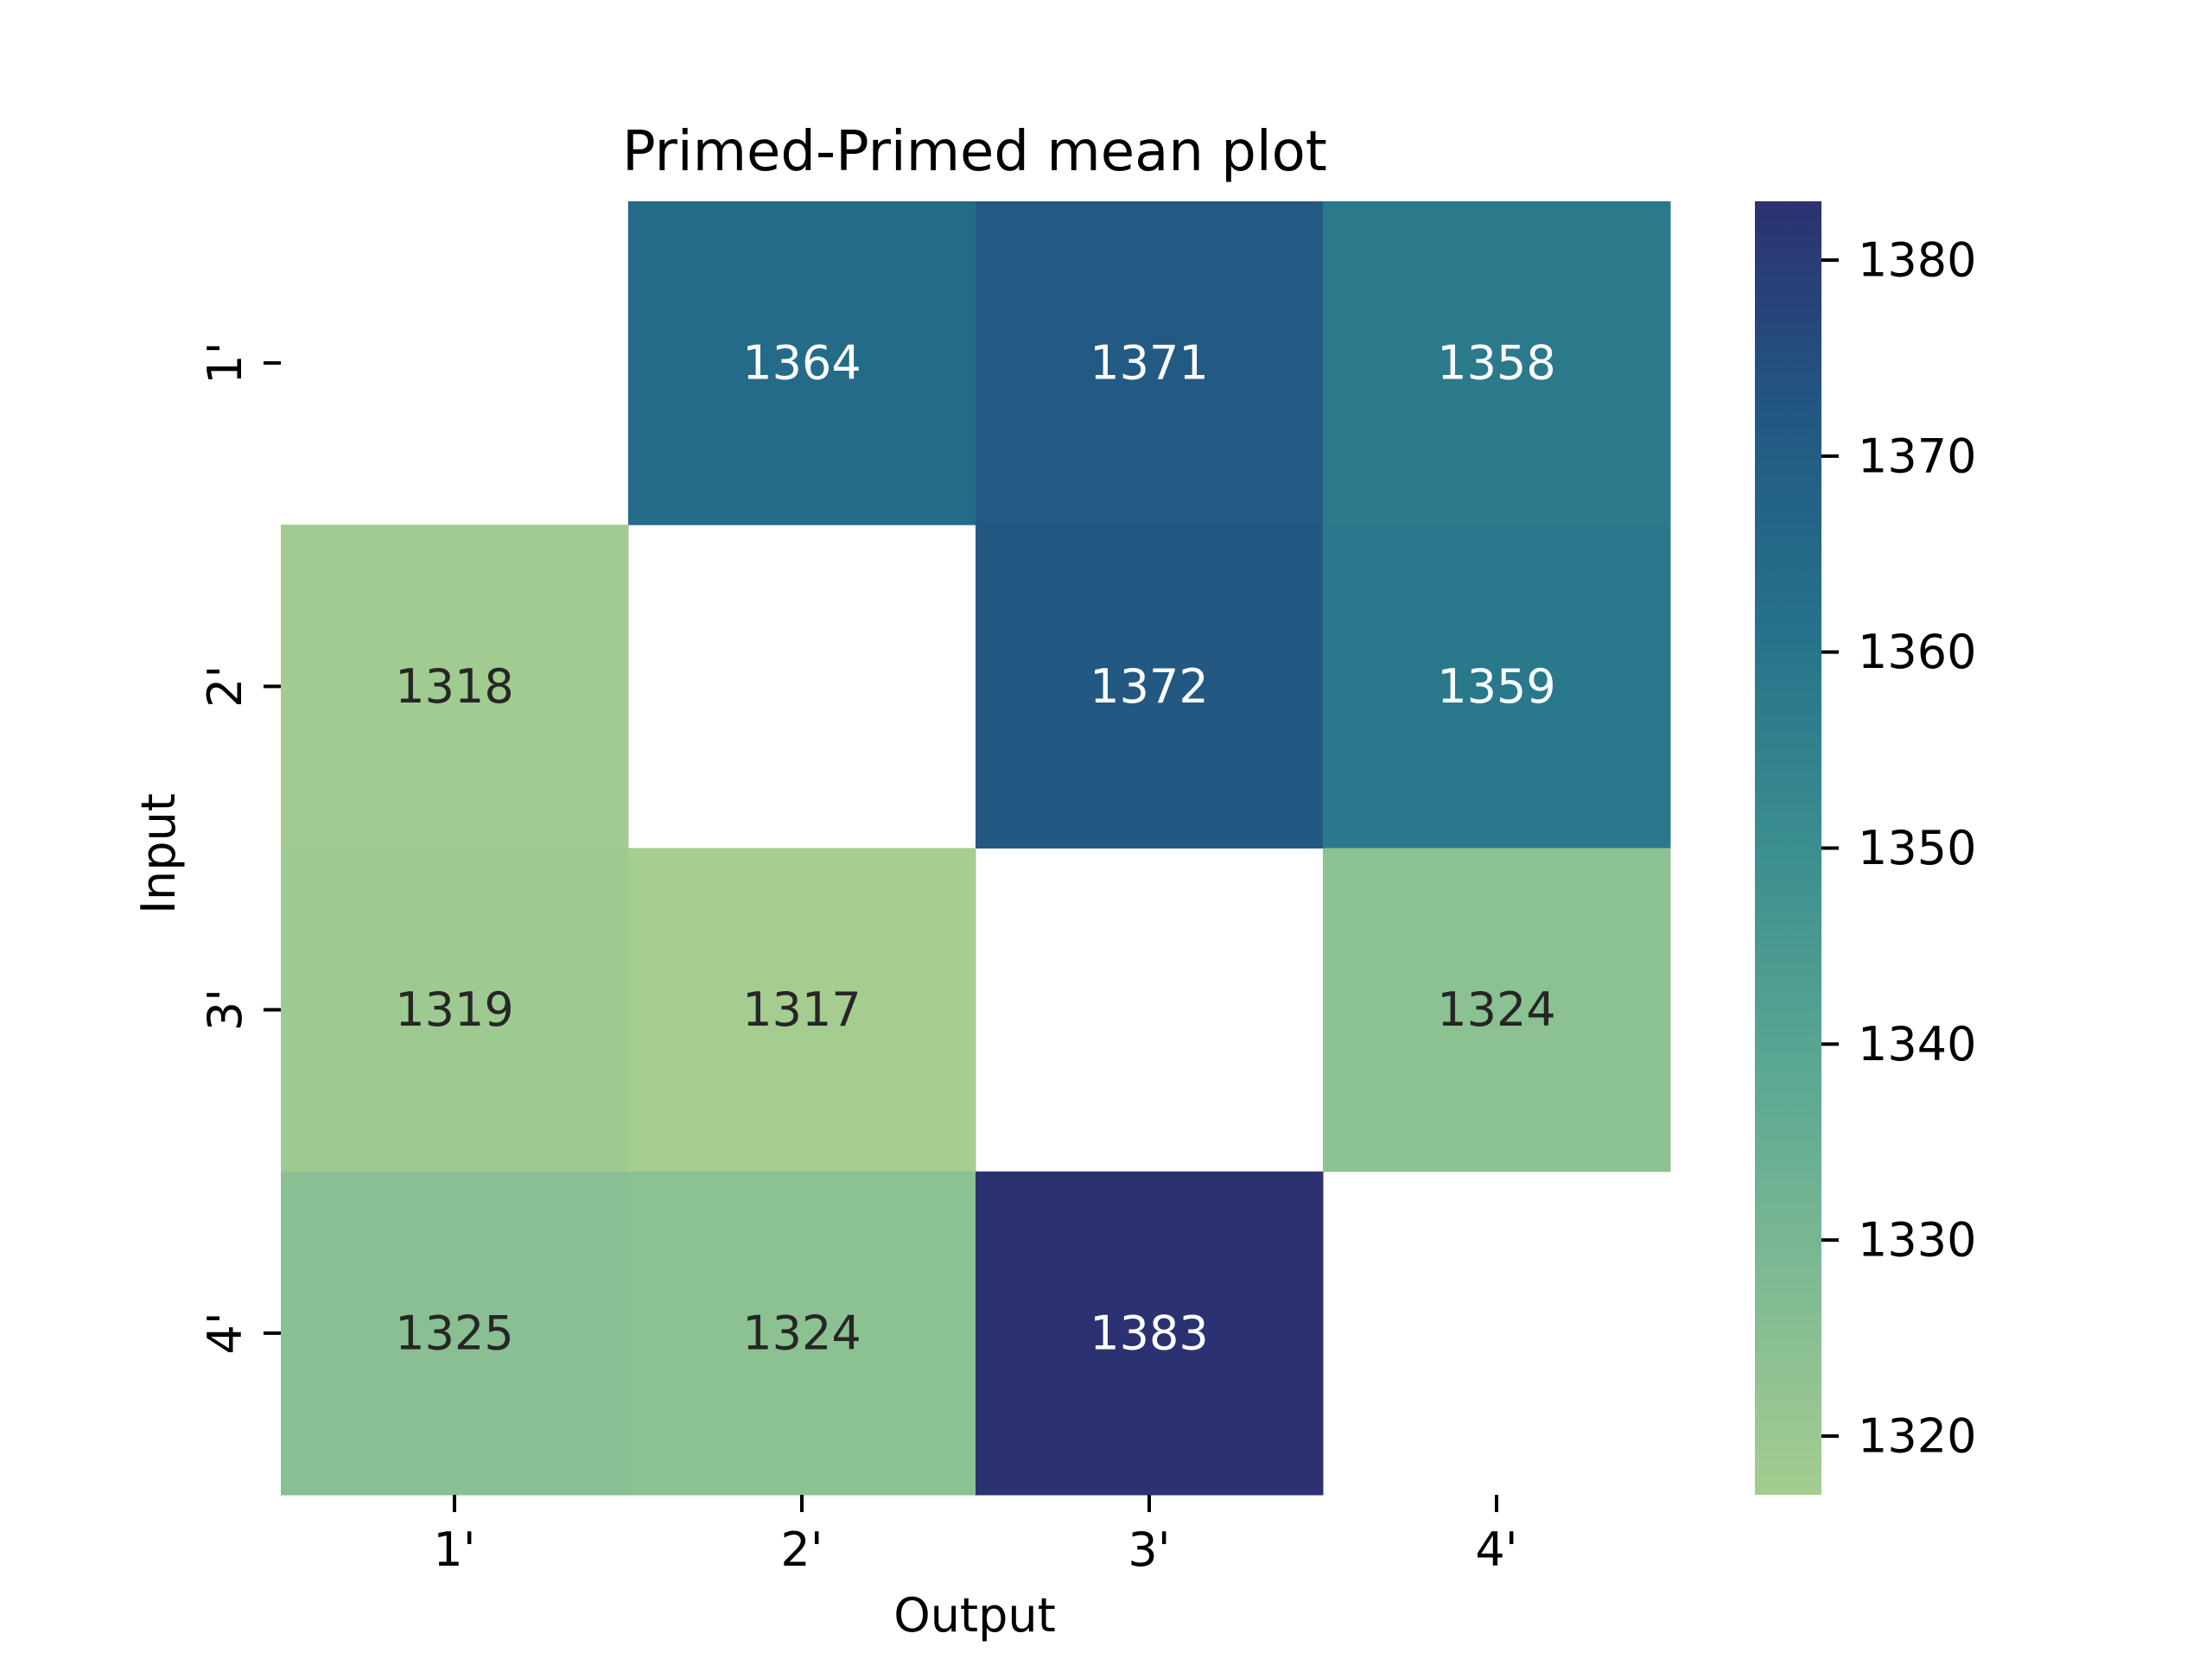 This screenshot has width=2212, height=1659. I want to click on cell-value-label: 1383, so click(1149, 1333).